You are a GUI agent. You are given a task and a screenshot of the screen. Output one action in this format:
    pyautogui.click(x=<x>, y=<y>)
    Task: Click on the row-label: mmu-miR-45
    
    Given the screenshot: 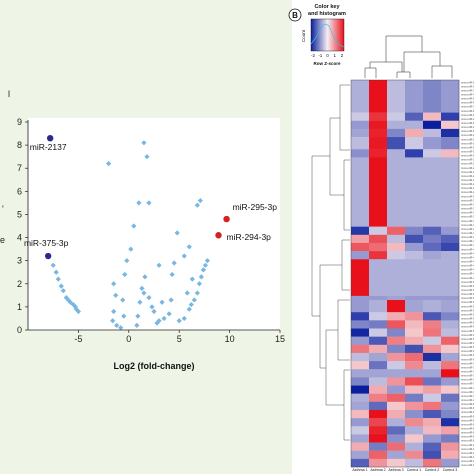 What is the action you would take?
    pyautogui.click(x=467, y=262)
    